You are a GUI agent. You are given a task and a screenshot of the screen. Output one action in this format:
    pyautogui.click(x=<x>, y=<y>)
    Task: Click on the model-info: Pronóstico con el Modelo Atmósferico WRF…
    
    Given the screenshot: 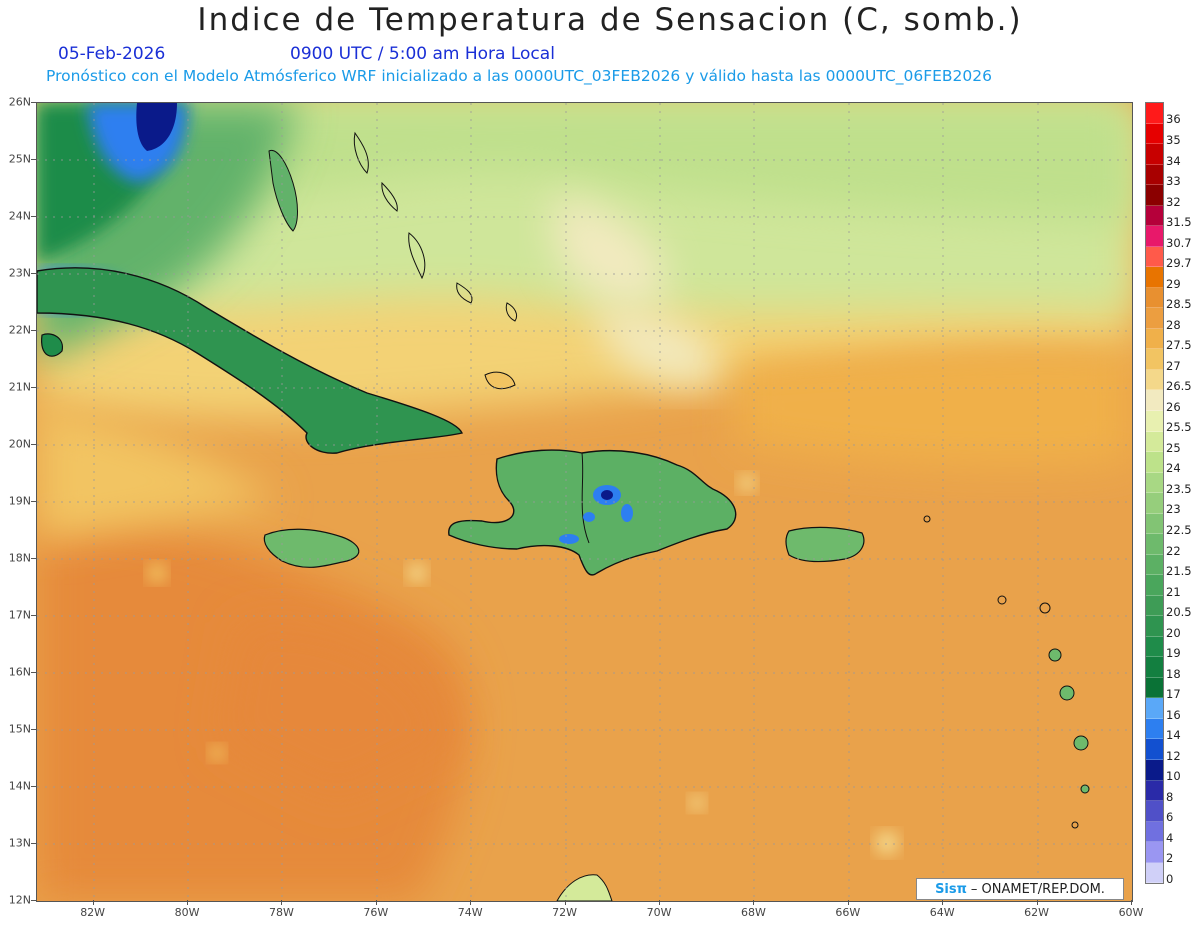 What is the action you would take?
    pyautogui.click(x=519, y=76)
    